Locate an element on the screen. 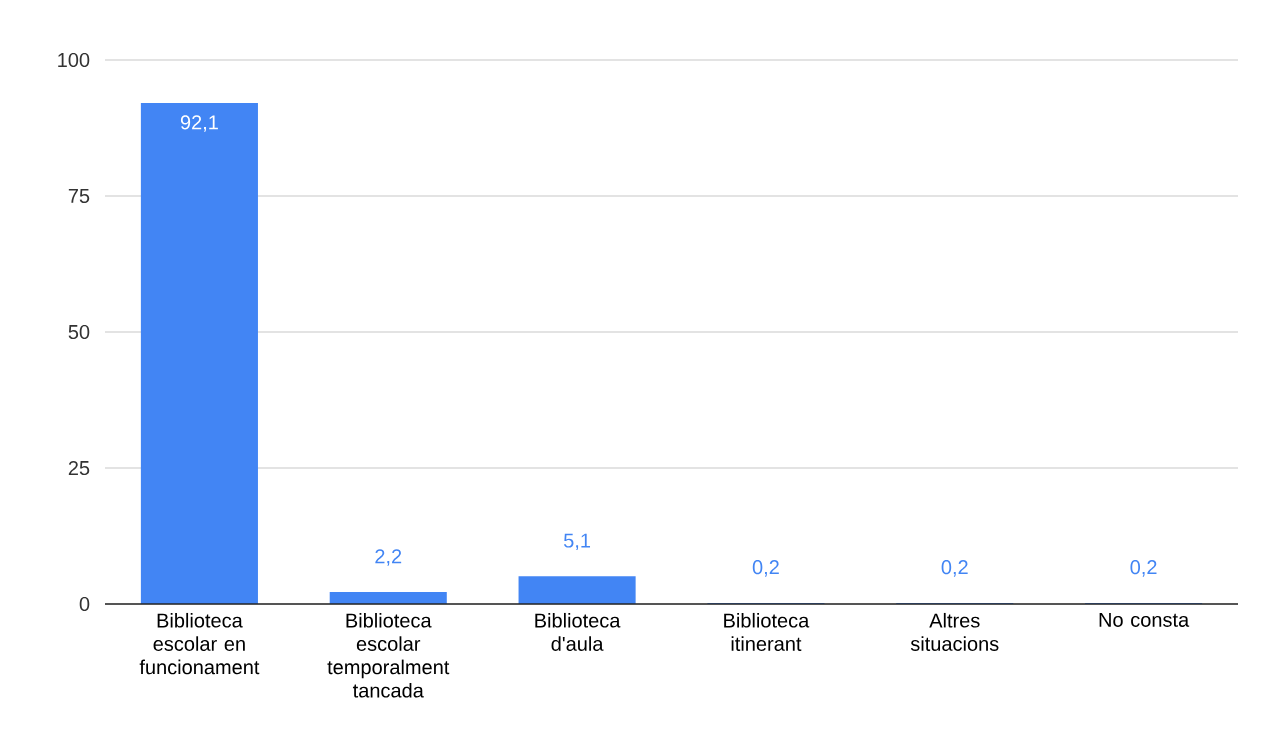 This screenshot has width=1266, height=742. data-label: 2,2 is located at coordinates (388, 557).